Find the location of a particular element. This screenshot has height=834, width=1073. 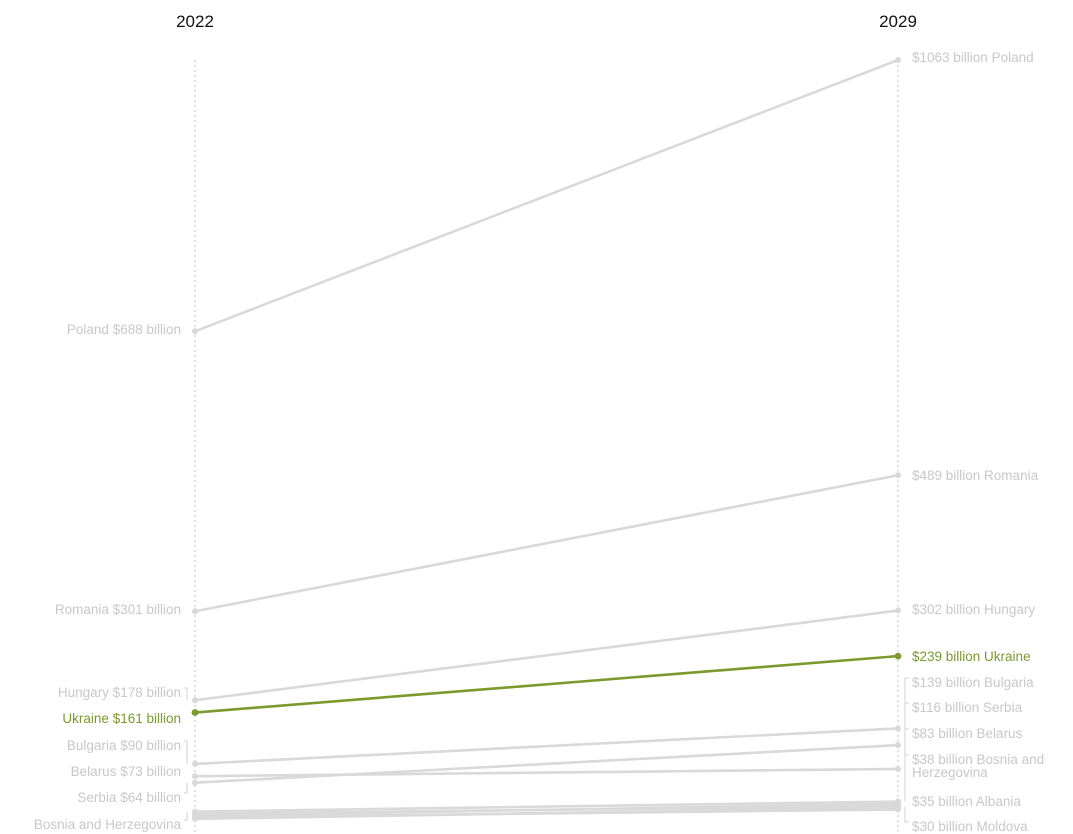

label-2029-bulgaria: $139 billion Bulgaria is located at coordinates (973, 682).